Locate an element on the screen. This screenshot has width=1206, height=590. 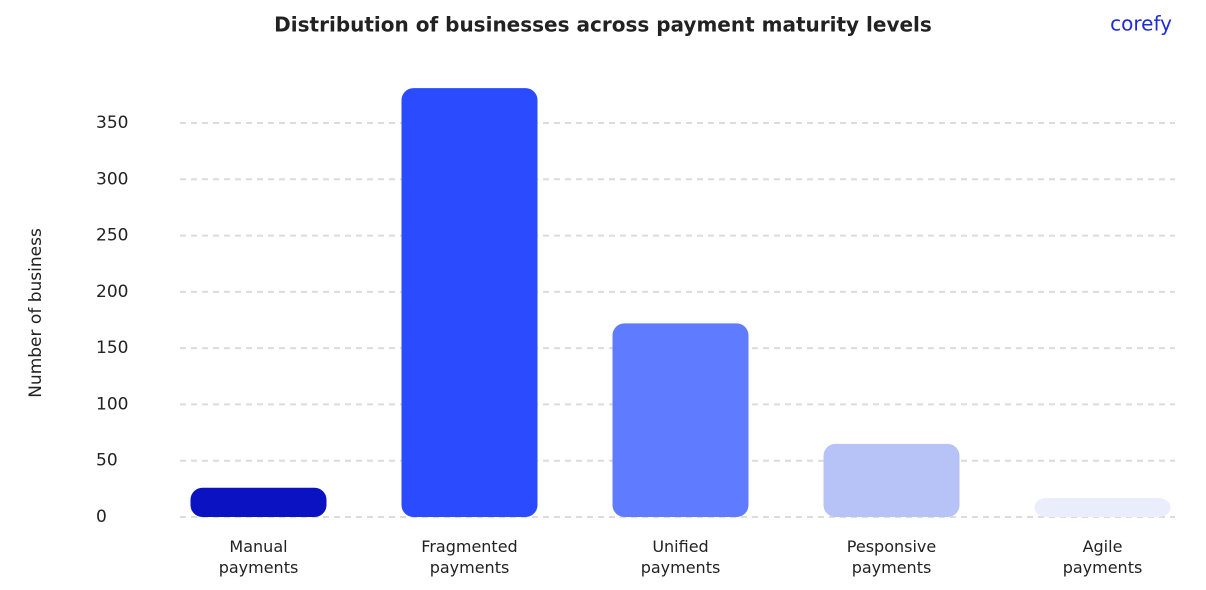
x-tick-label: Manual payments is located at coordinates (259, 557).